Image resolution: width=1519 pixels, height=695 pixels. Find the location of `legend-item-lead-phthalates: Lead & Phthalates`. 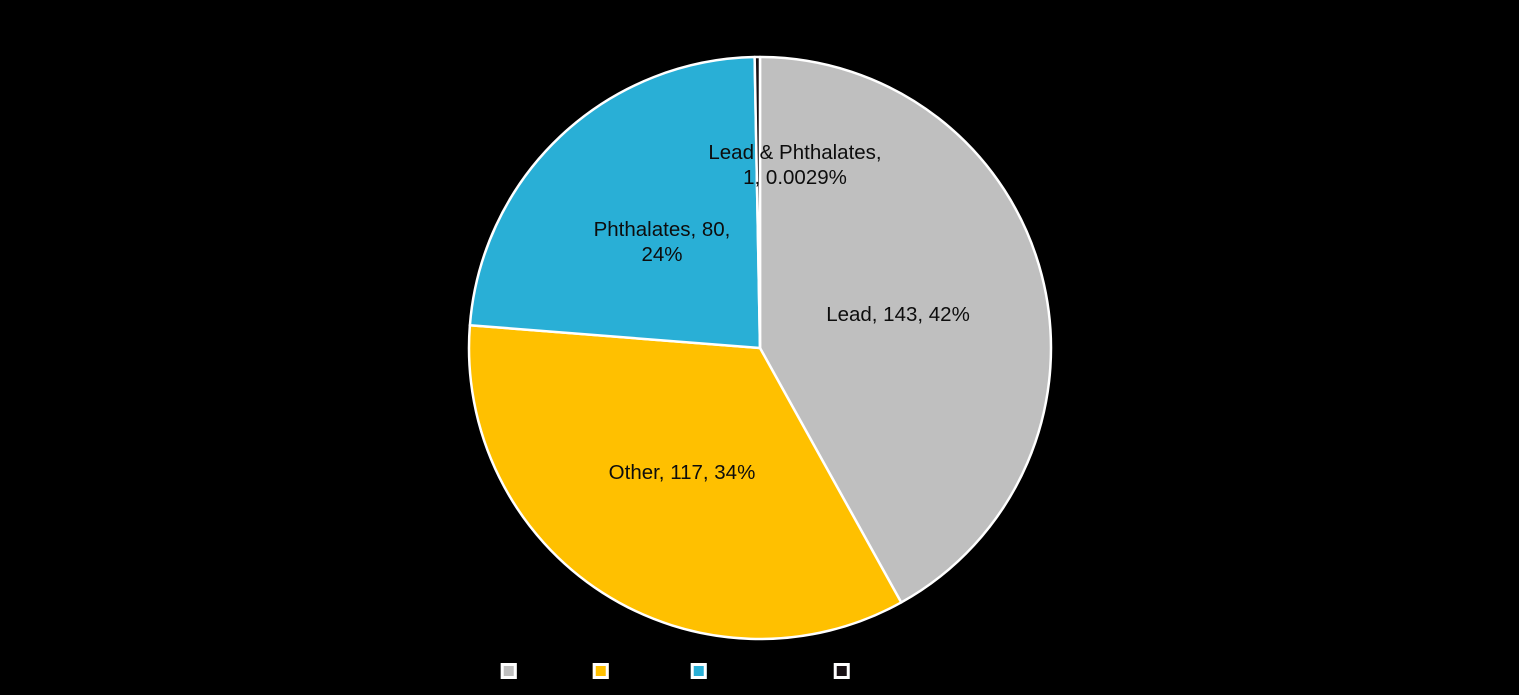

legend-item-lead-phthalates: Lead & Phthalates is located at coordinates (926, 671).